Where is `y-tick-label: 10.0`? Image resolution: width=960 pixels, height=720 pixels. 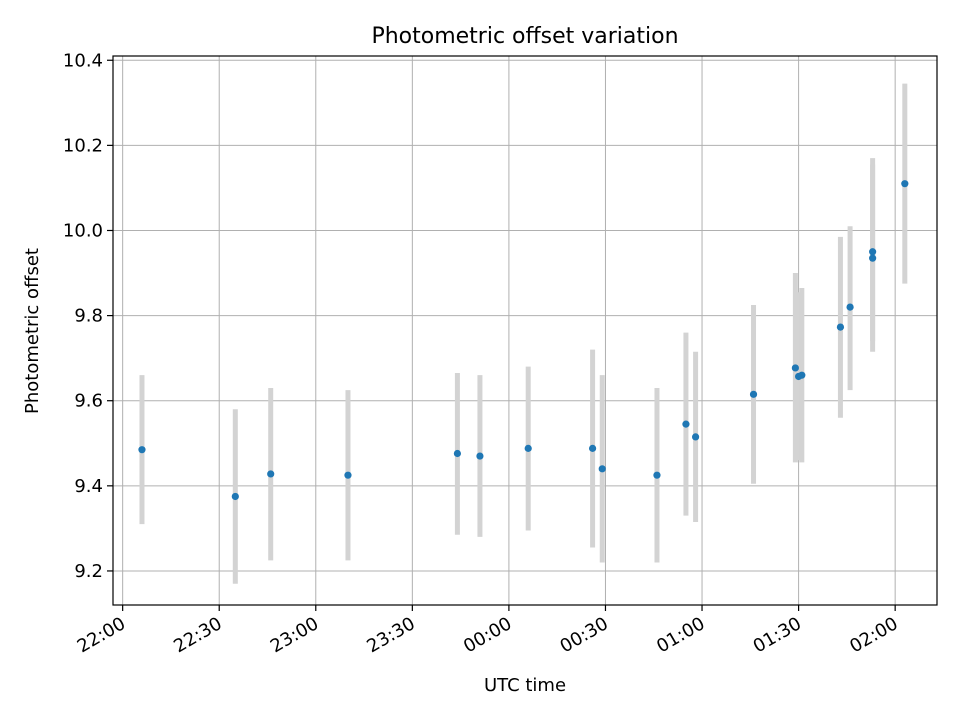 y-tick-label: 10.0 is located at coordinates (83, 230).